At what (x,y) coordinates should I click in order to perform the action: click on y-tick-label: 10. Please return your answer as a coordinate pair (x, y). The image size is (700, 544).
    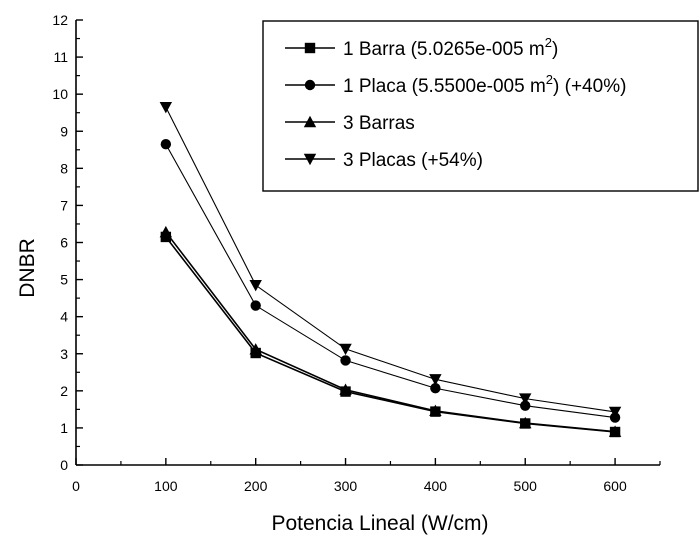
    Looking at the image, I should click on (60, 94).